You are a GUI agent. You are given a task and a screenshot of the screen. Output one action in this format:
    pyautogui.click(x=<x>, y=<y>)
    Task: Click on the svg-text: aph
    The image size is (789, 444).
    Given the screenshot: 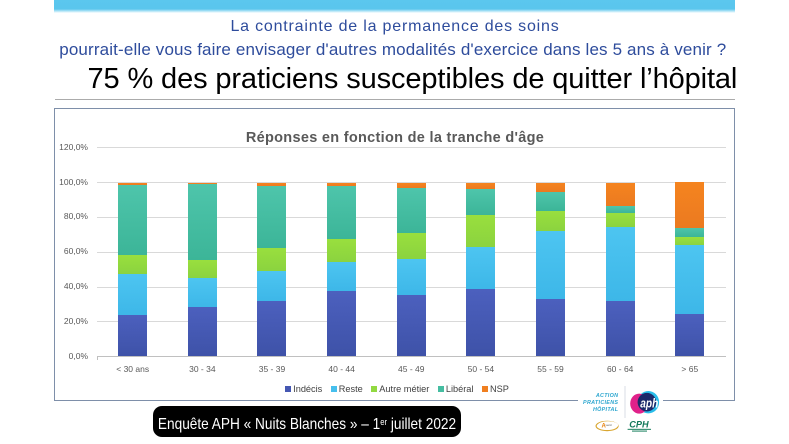 What is the action you would take?
    pyautogui.click(x=649, y=403)
    